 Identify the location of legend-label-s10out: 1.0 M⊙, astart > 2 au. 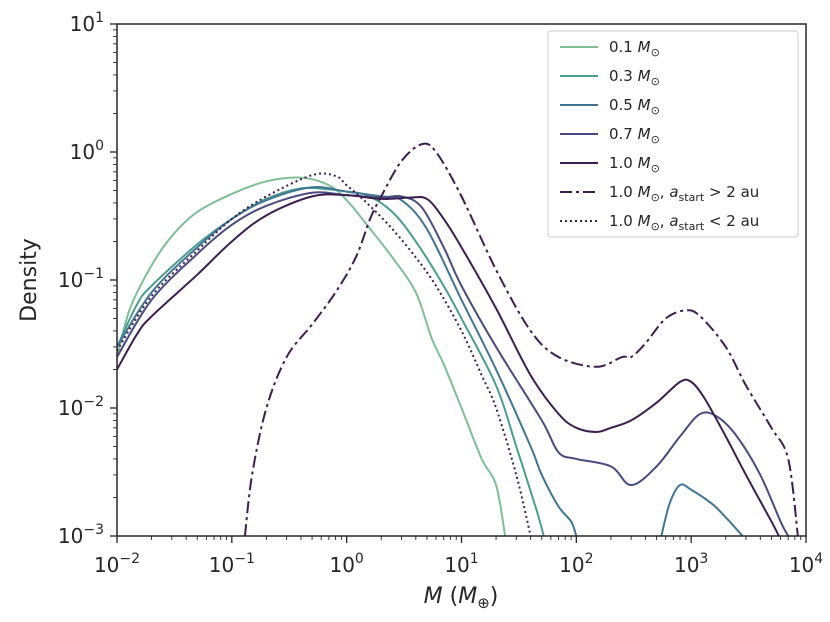
(684, 193).